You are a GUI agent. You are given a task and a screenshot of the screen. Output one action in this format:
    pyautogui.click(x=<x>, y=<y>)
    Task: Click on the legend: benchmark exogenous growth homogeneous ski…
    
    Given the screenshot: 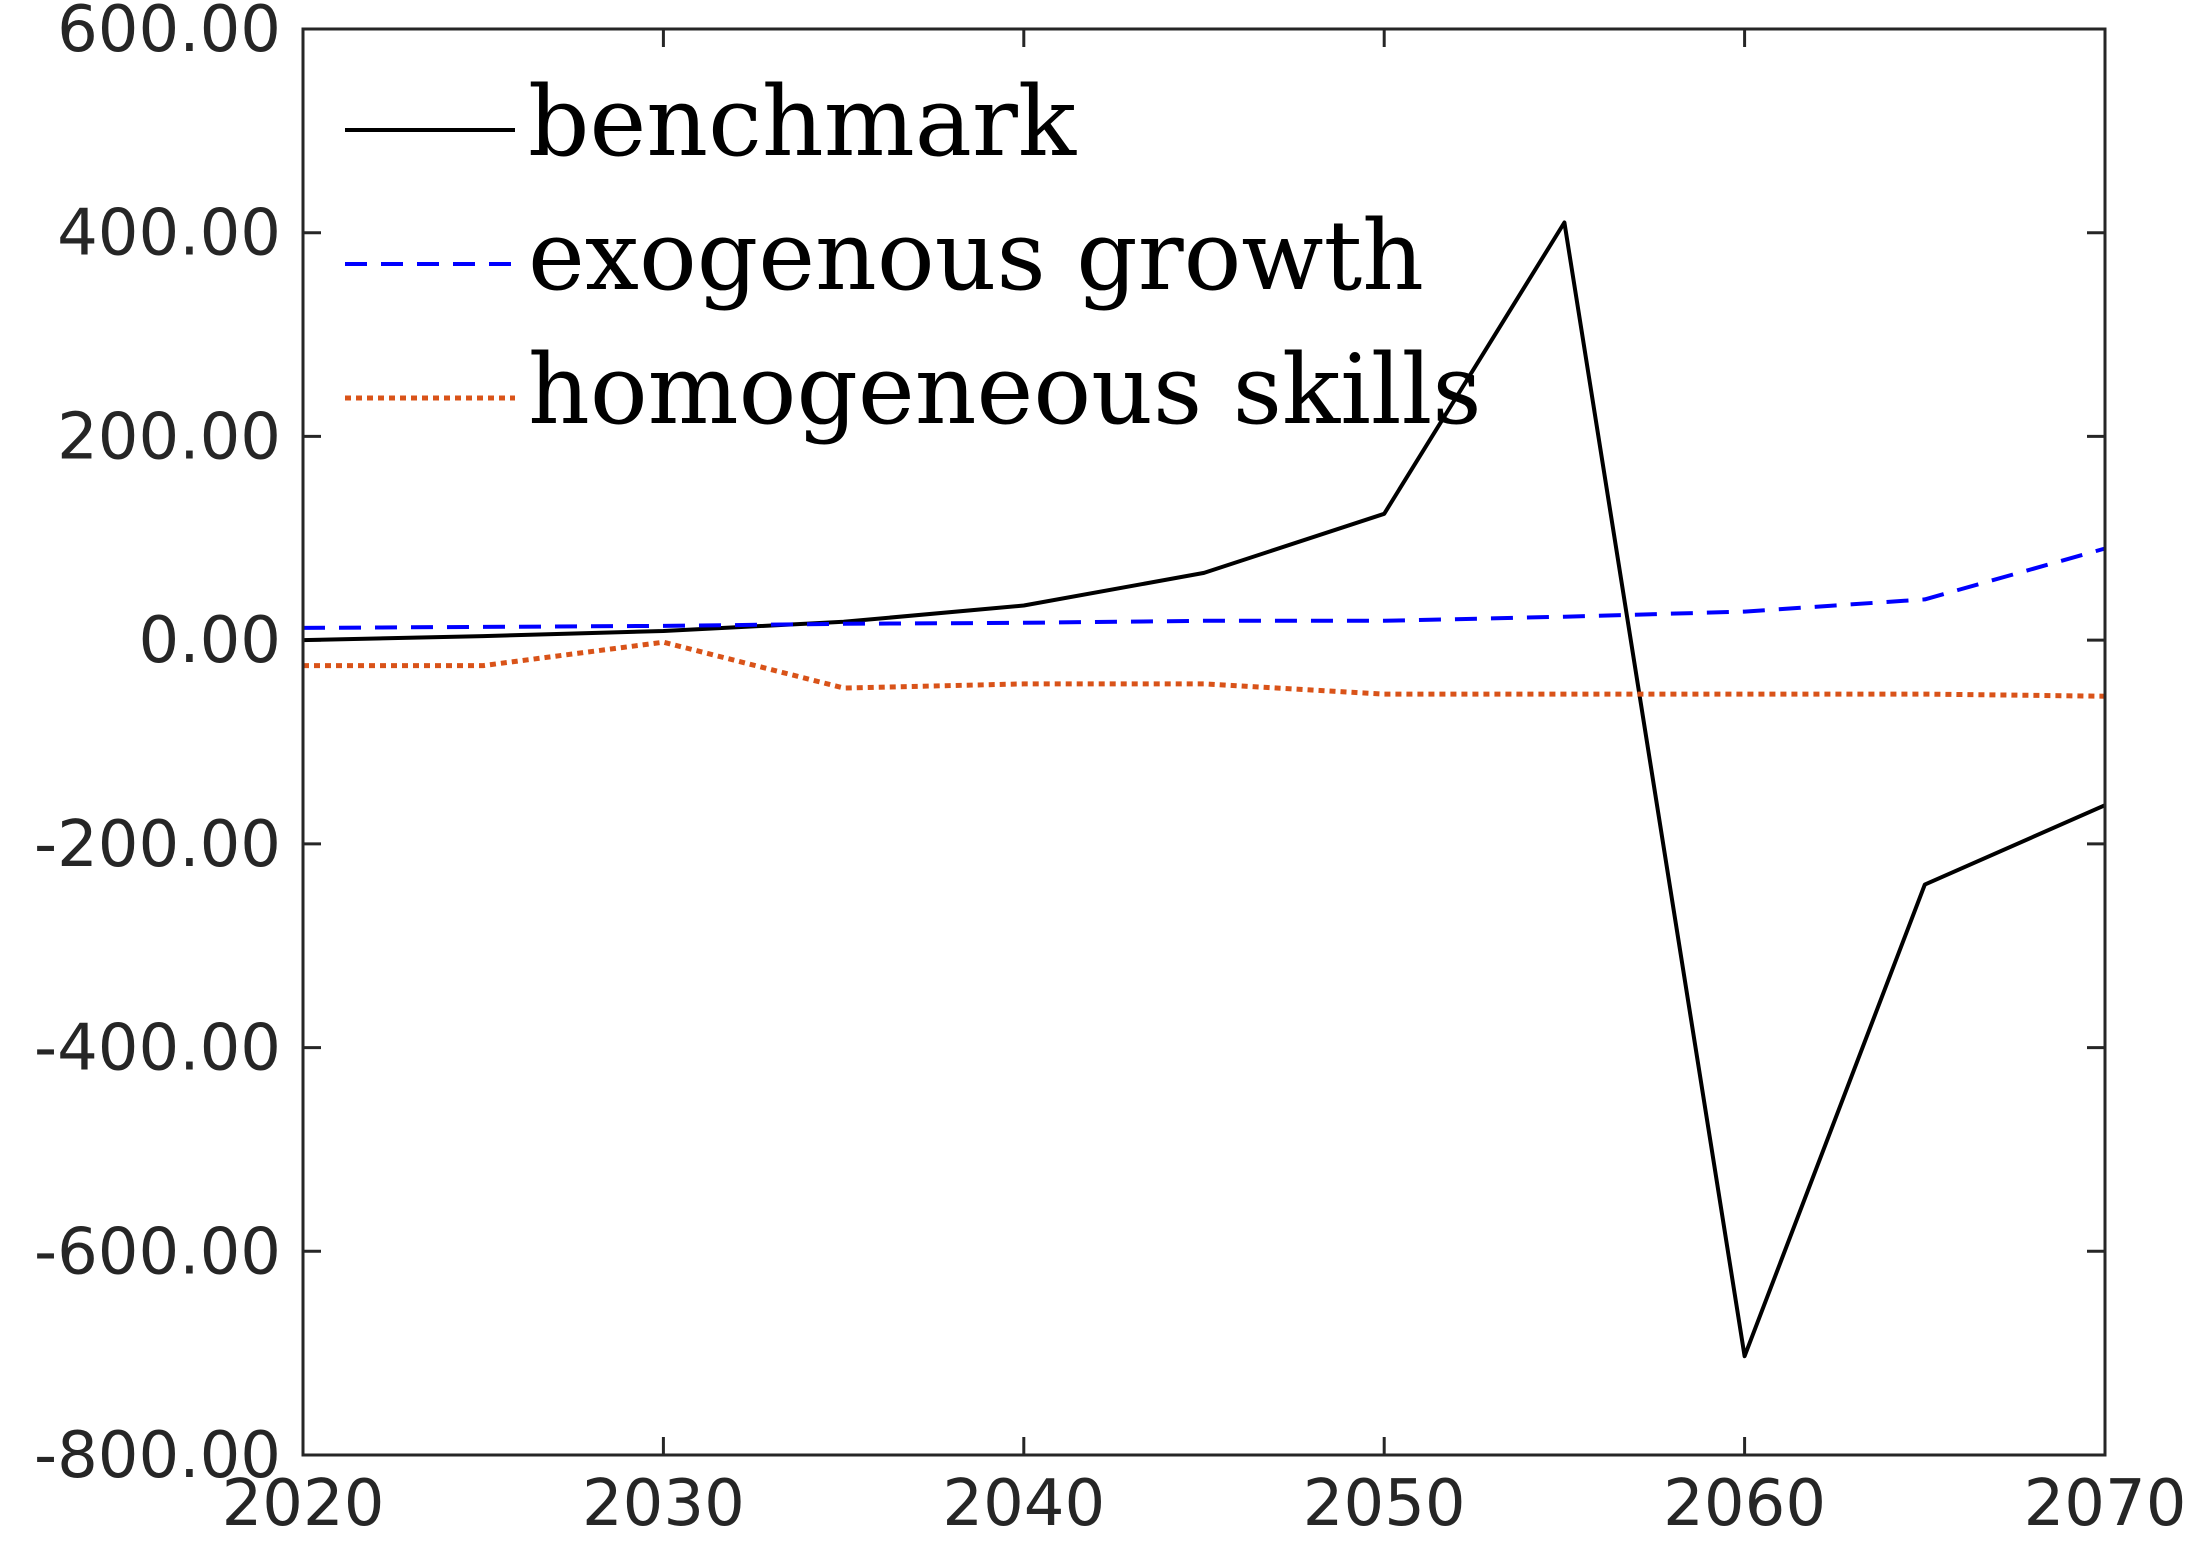 What is the action you would take?
    pyautogui.click(x=913, y=256)
    